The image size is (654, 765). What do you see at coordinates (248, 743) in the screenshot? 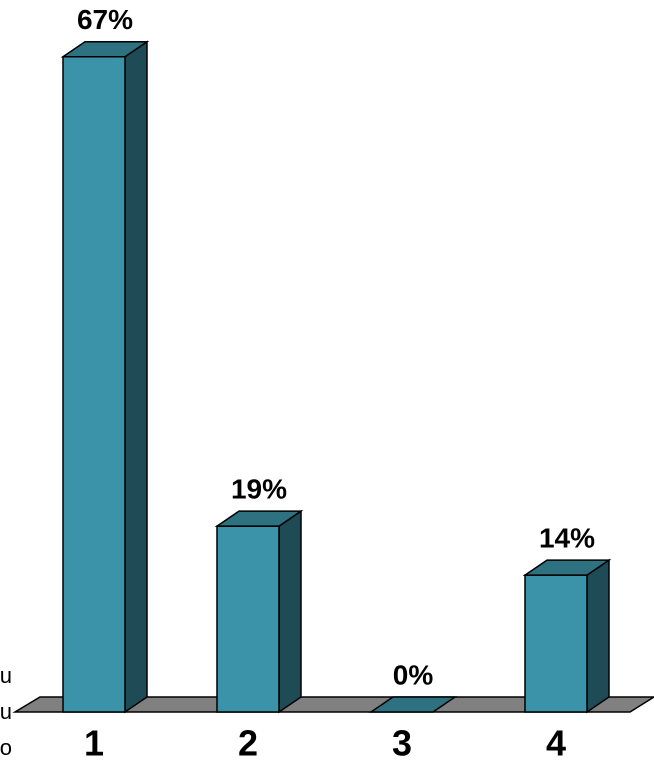
I see `x-tick-label: 2` at bounding box center [248, 743].